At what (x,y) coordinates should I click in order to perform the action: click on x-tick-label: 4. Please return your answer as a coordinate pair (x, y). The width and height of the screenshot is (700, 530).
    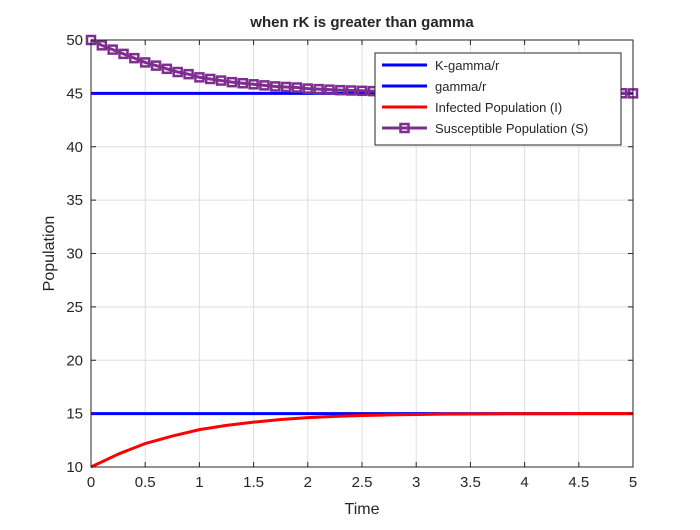
    Looking at the image, I should click on (524, 482).